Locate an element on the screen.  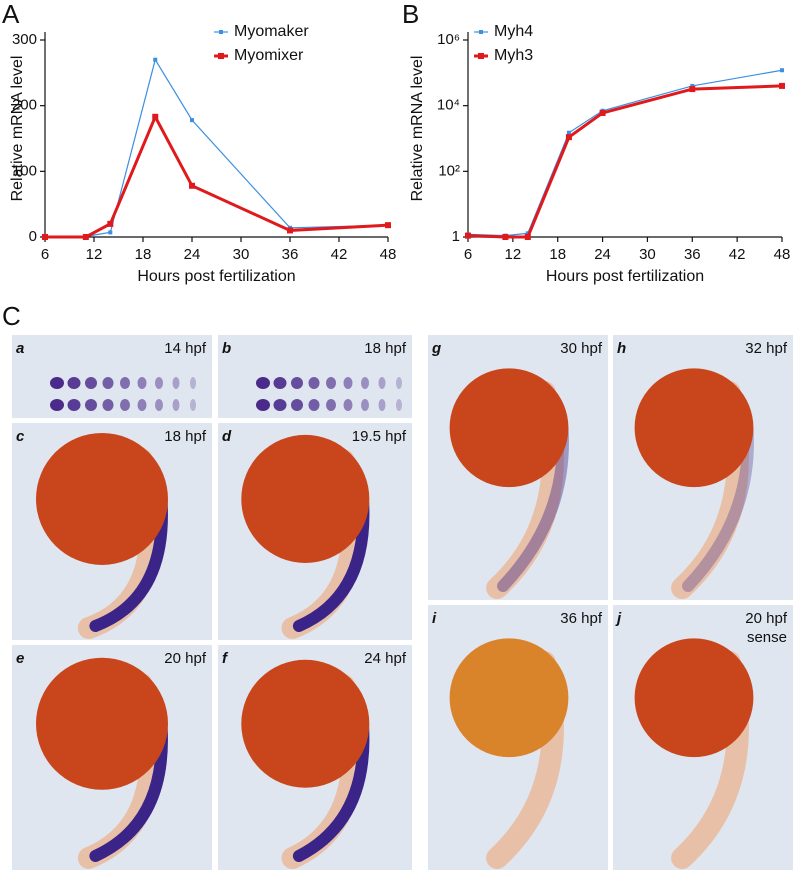
y-tick-label: 10² is located at coordinates (449, 170).